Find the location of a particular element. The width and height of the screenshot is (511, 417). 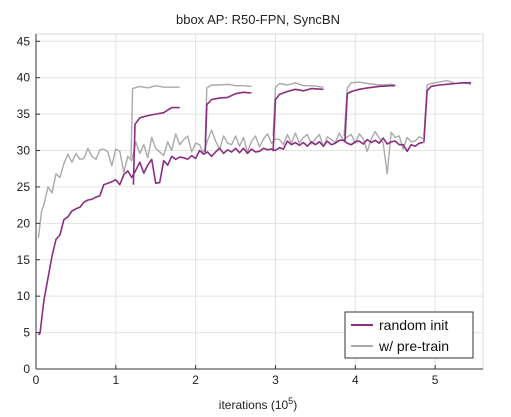

x-axis-label-main: iterations (10 is located at coordinates (254, 405).